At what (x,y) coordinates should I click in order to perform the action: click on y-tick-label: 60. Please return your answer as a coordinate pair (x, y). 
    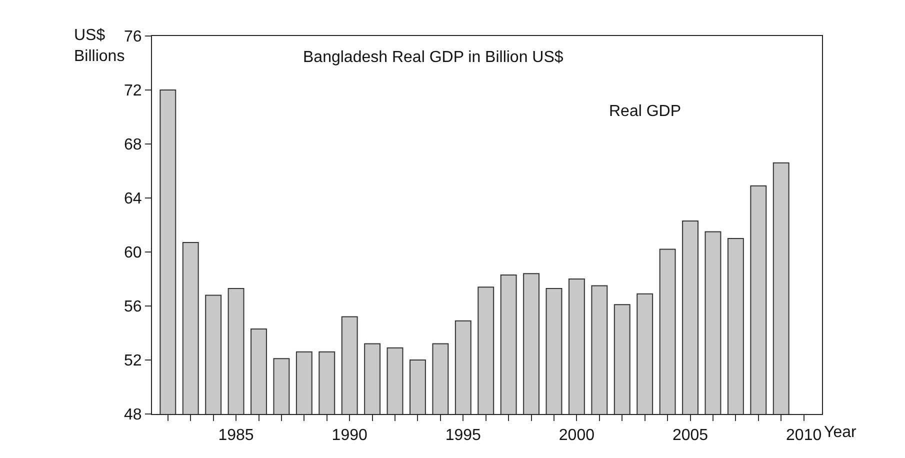
    Looking at the image, I should click on (133, 253).